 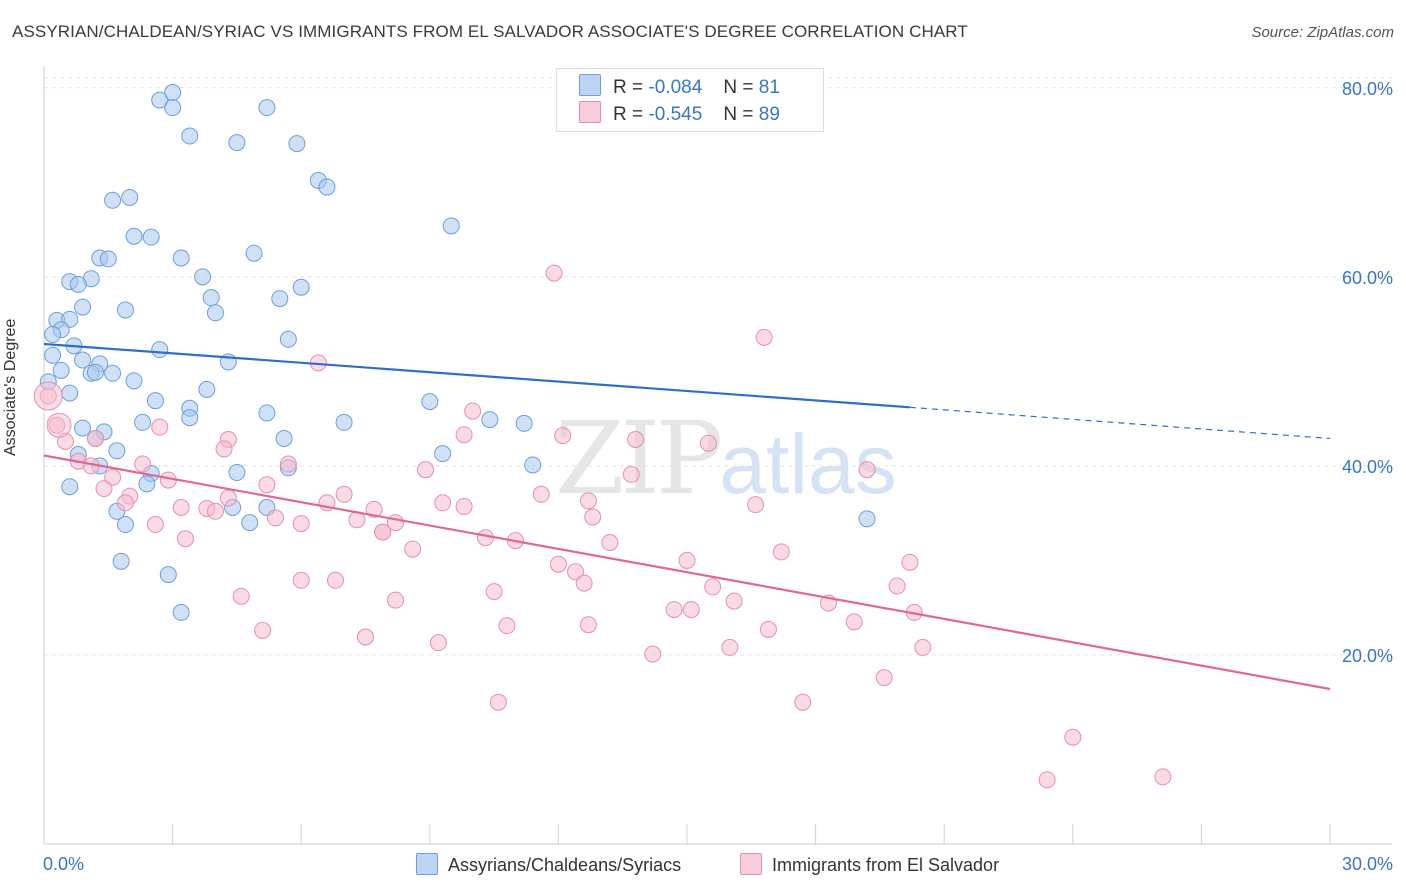 What do you see at coordinates (1120, 423) in the screenshot?
I see `assyrian-trend-extension` at bounding box center [1120, 423].